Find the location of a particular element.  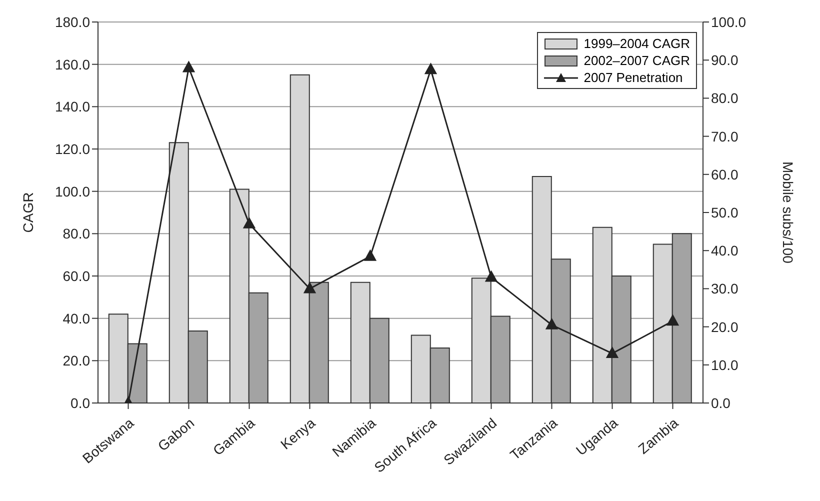

y-tick-label: 140.0 is located at coordinates (72, 106).